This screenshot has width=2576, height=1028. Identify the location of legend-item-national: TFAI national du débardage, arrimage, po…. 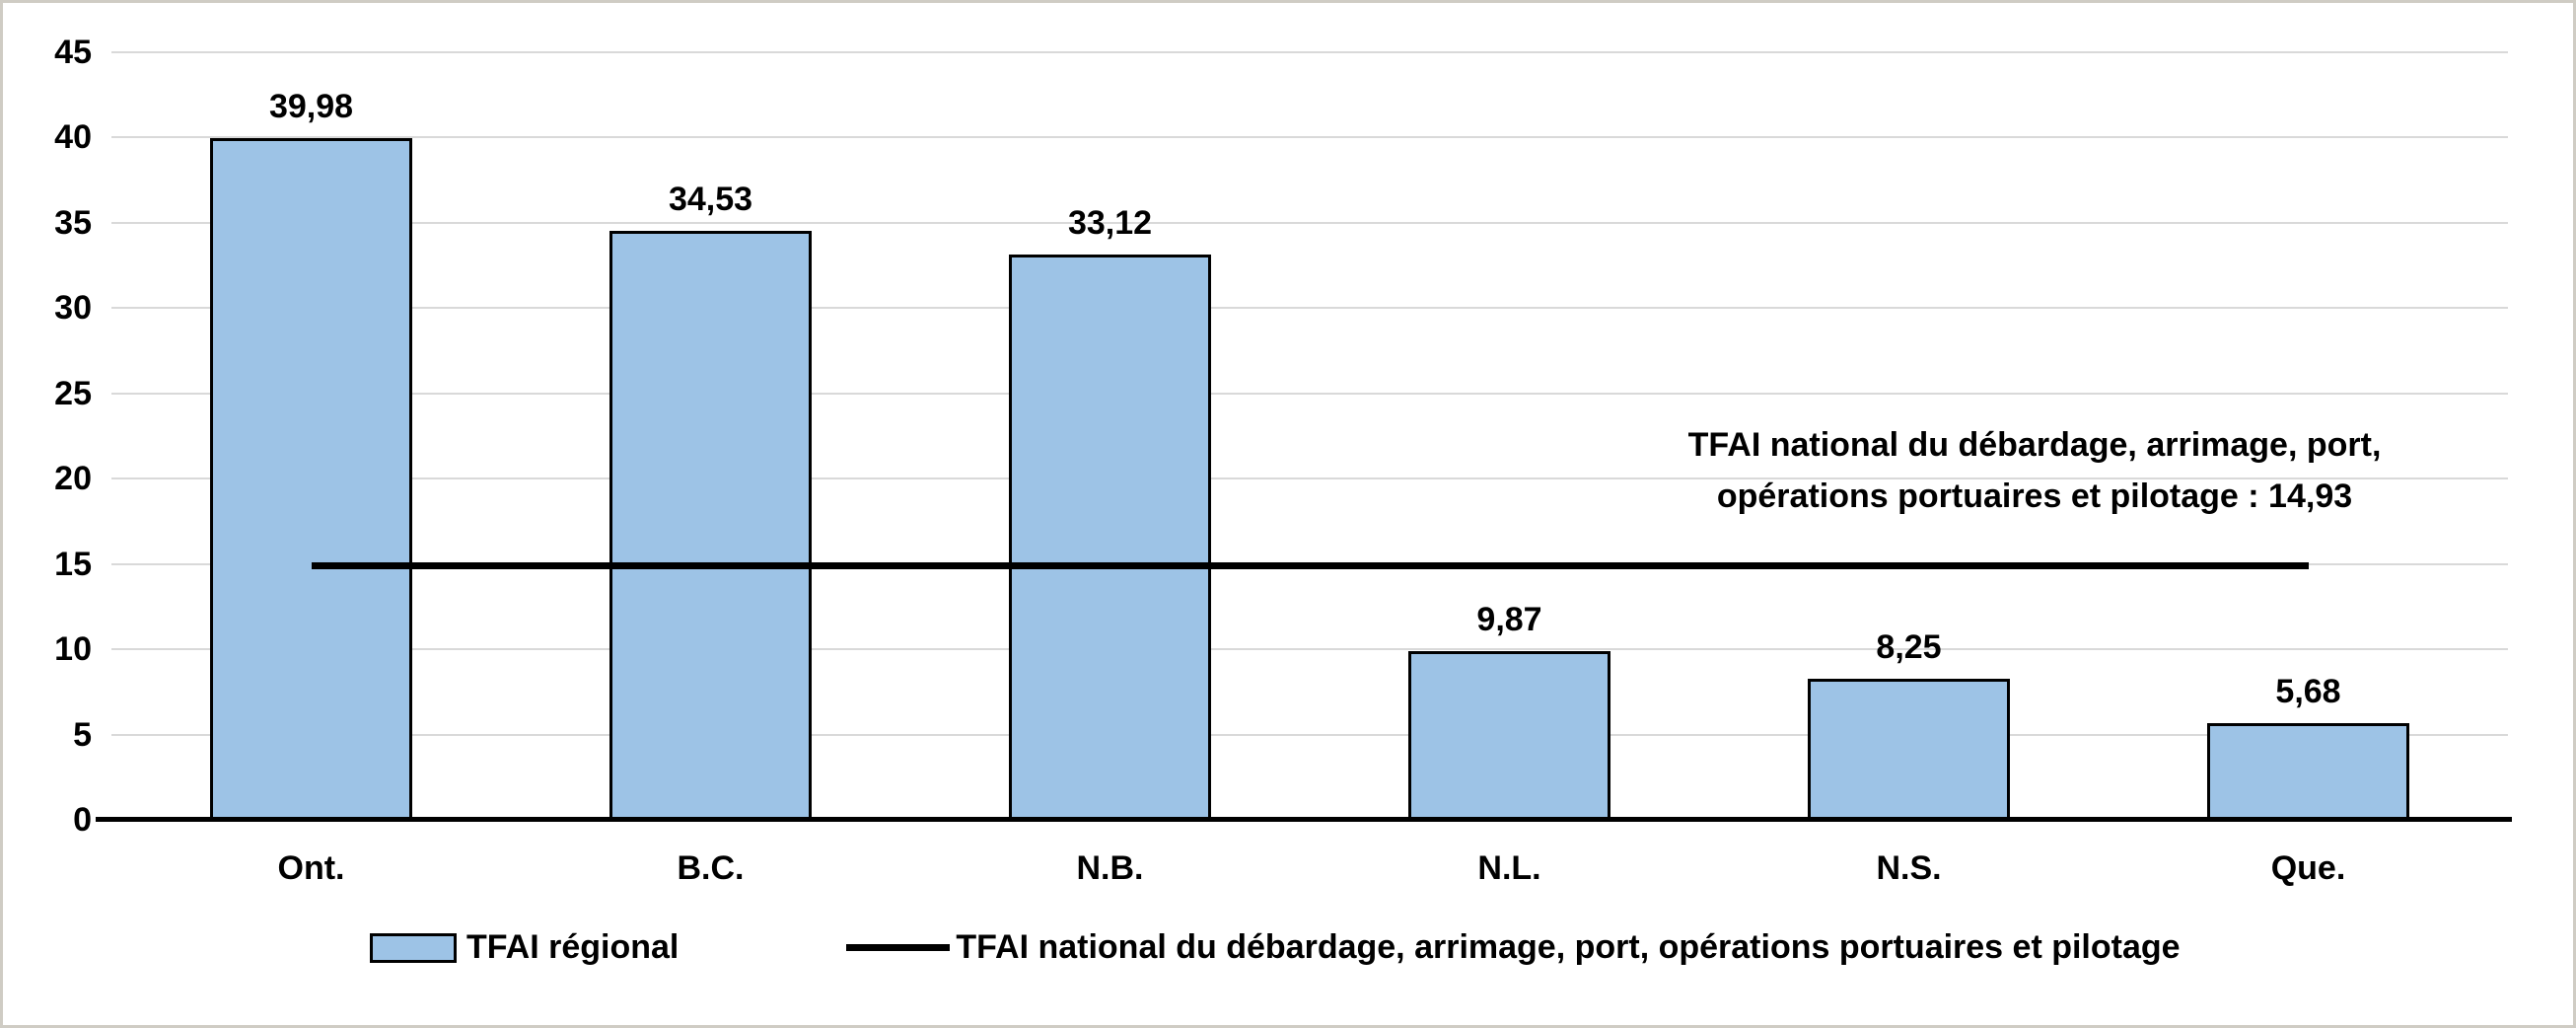
(1514, 947).